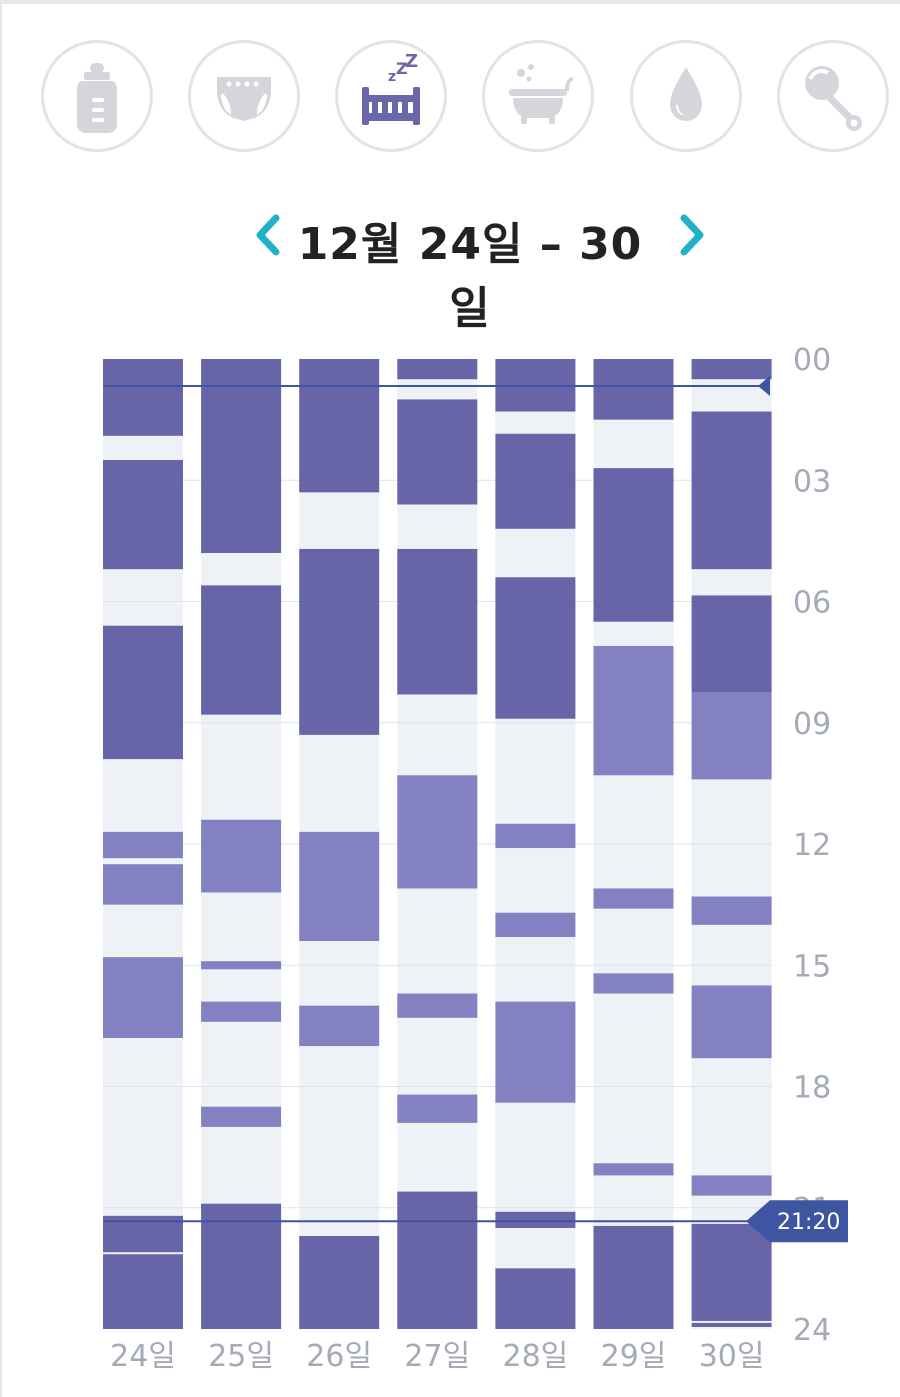 The image size is (900, 1397). Describe the element at coordinates (764, 385) in the screenshot. I see `midnight-marker` at that location.